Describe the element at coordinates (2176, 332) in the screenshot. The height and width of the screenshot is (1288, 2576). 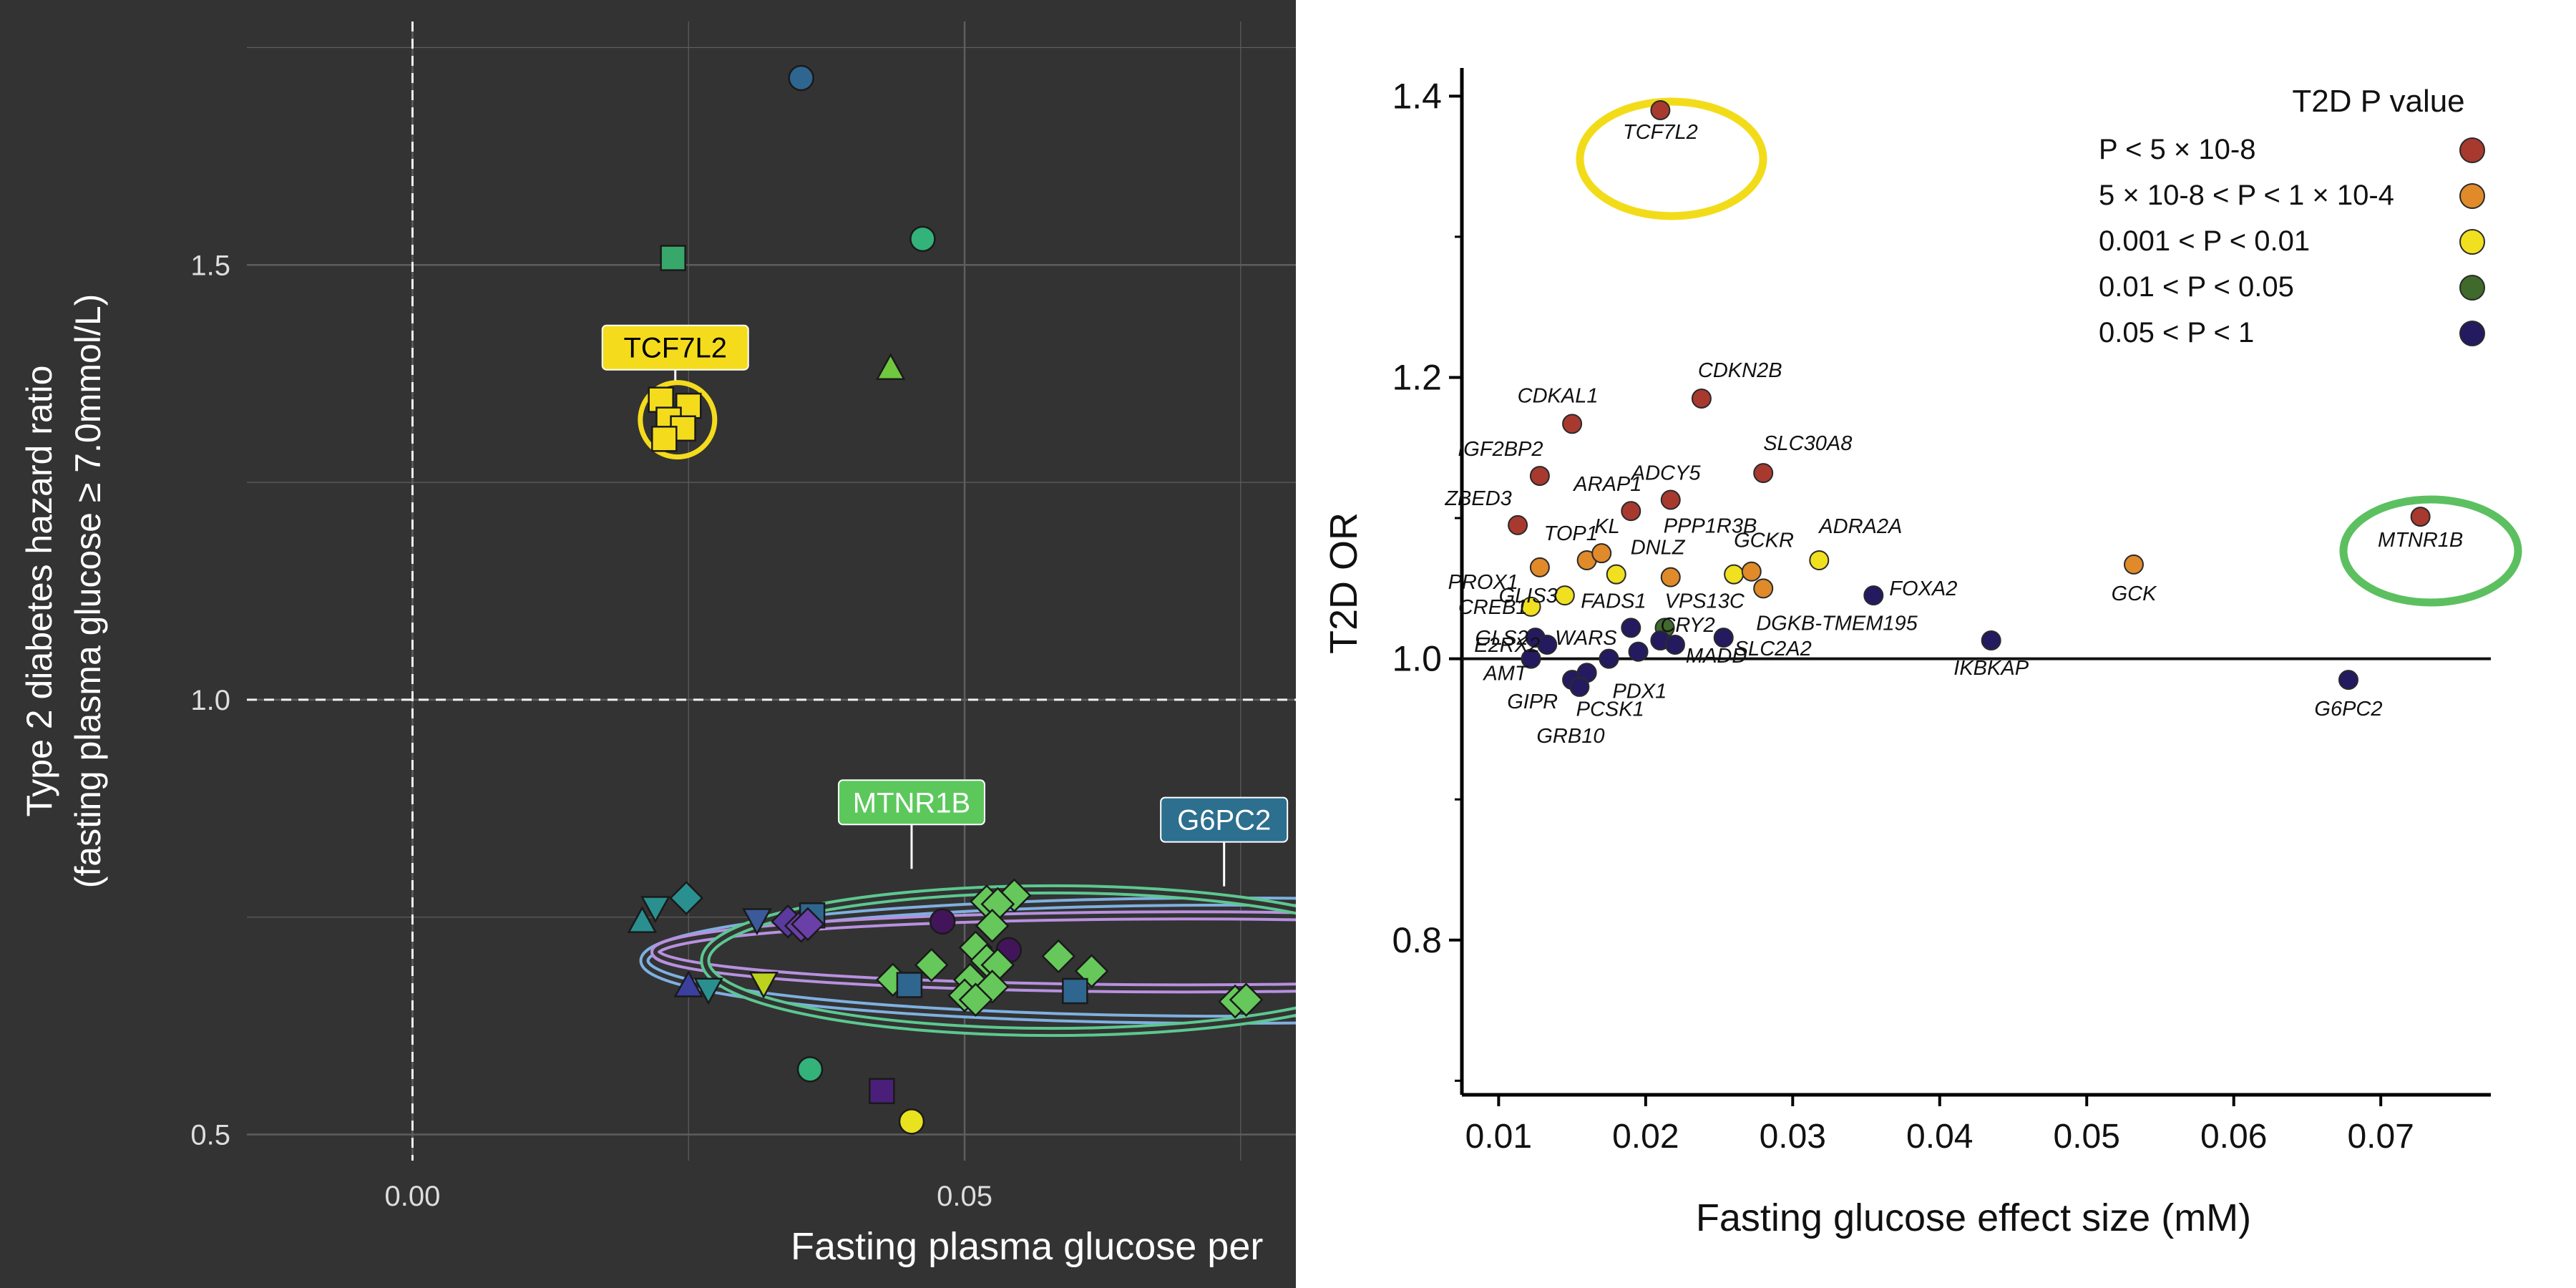
I see `legend-label: 0.05 < P < 1` at that location.